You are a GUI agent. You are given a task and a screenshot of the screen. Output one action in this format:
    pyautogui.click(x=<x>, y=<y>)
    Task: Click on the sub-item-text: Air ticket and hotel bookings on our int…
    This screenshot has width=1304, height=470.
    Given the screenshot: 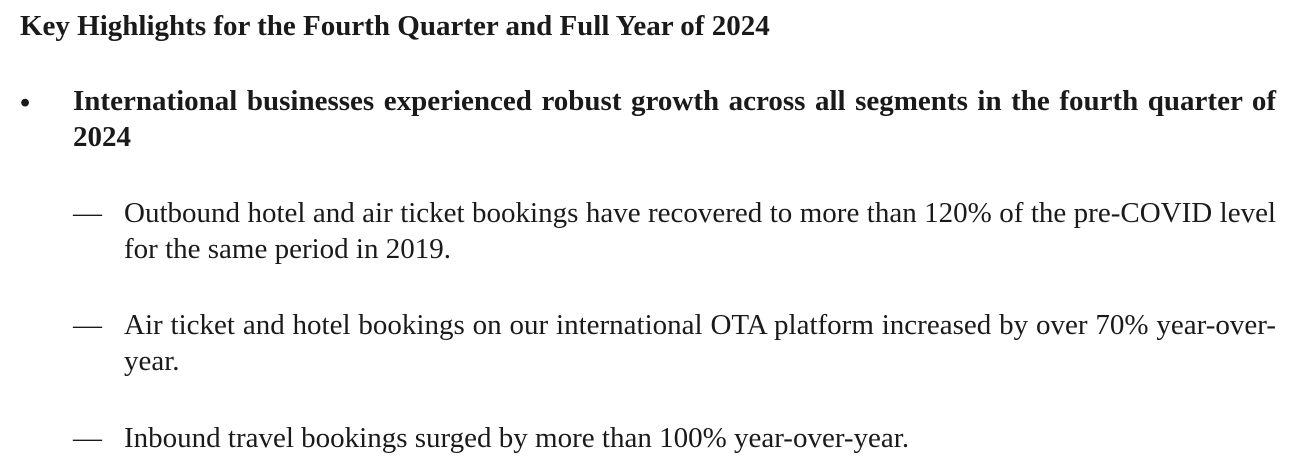 What is the action you would take?
    pyautogui.click(x=700, y=343)
    